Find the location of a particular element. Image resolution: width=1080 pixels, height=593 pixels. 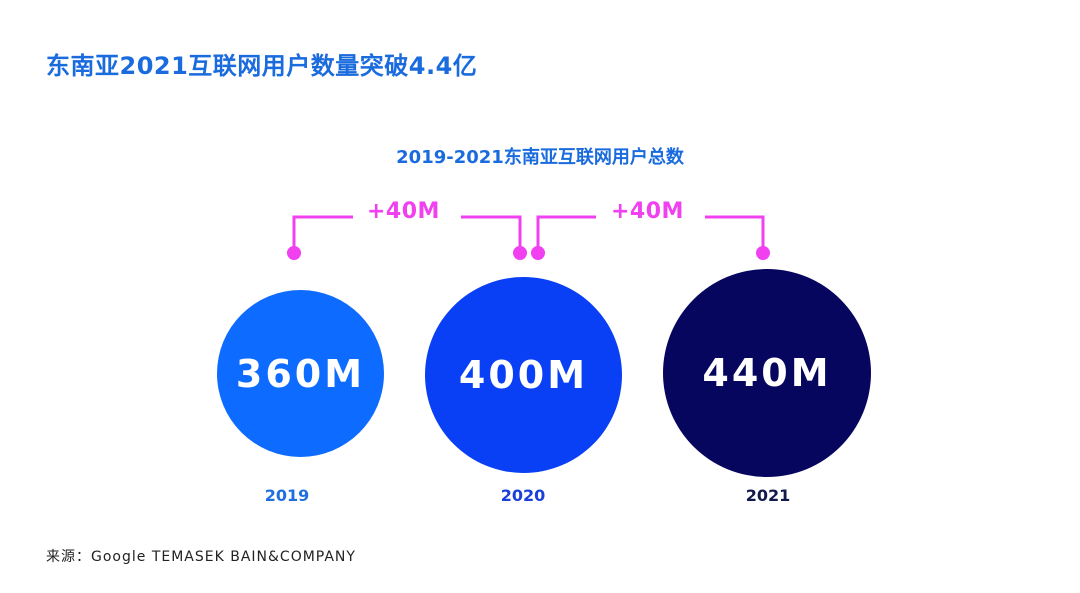

year-label-2019: 2019 is located at coordinates (287, 495).